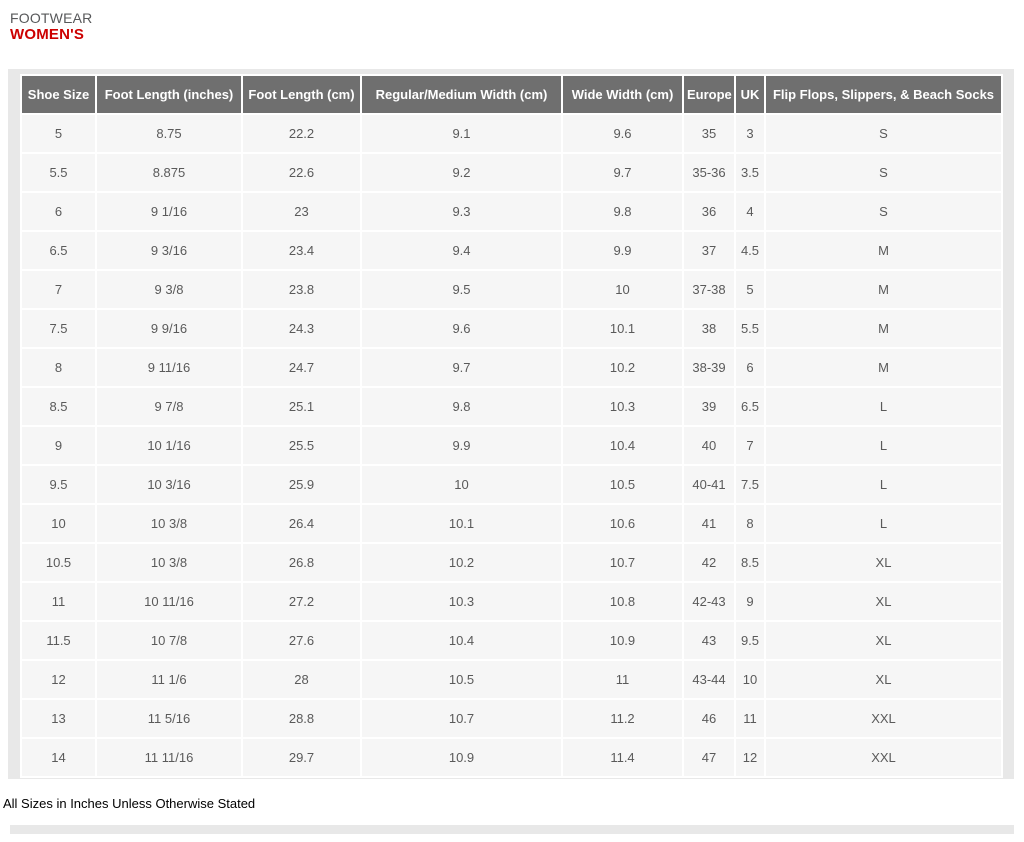 This screenshot has height=842, width=1024. I want to click on cell-shoe-size: 8, so click(58, 367).